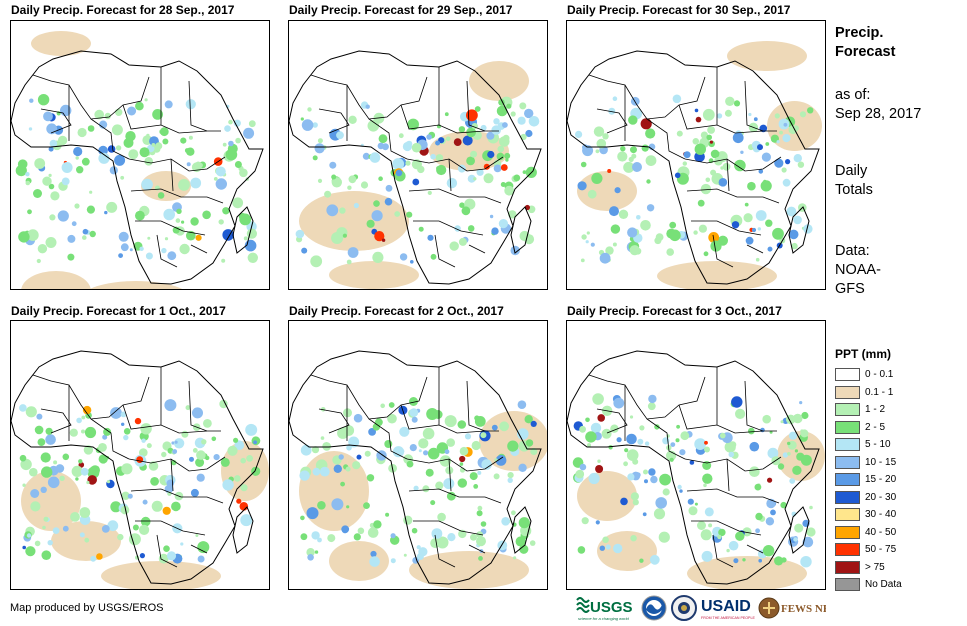  I want to click on legend-swatch, so click(847, 567).